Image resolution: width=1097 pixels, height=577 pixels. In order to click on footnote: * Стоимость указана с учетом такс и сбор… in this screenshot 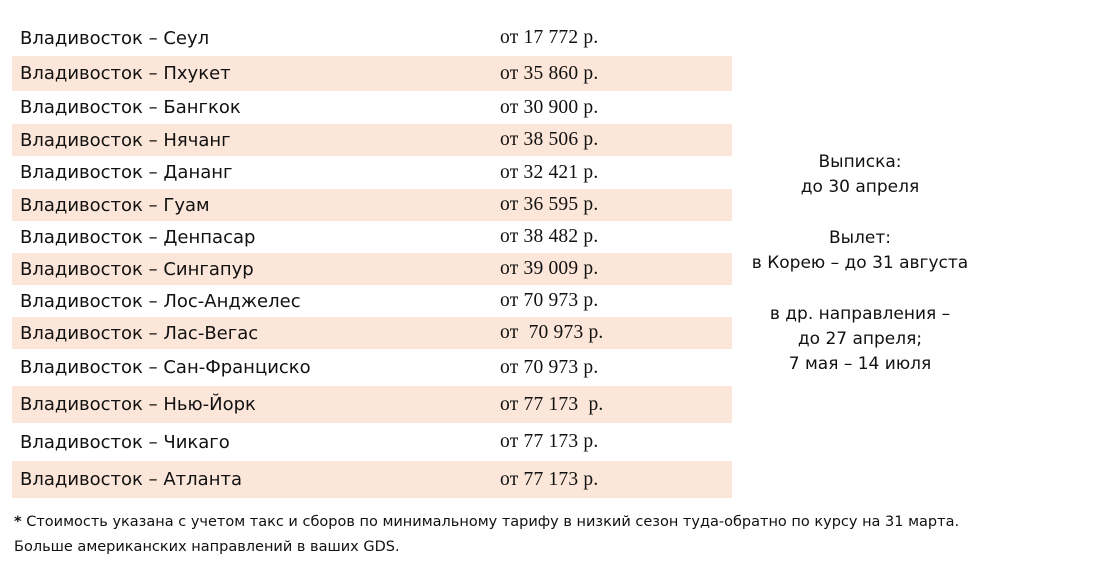, I will do `click(549, 535)`.